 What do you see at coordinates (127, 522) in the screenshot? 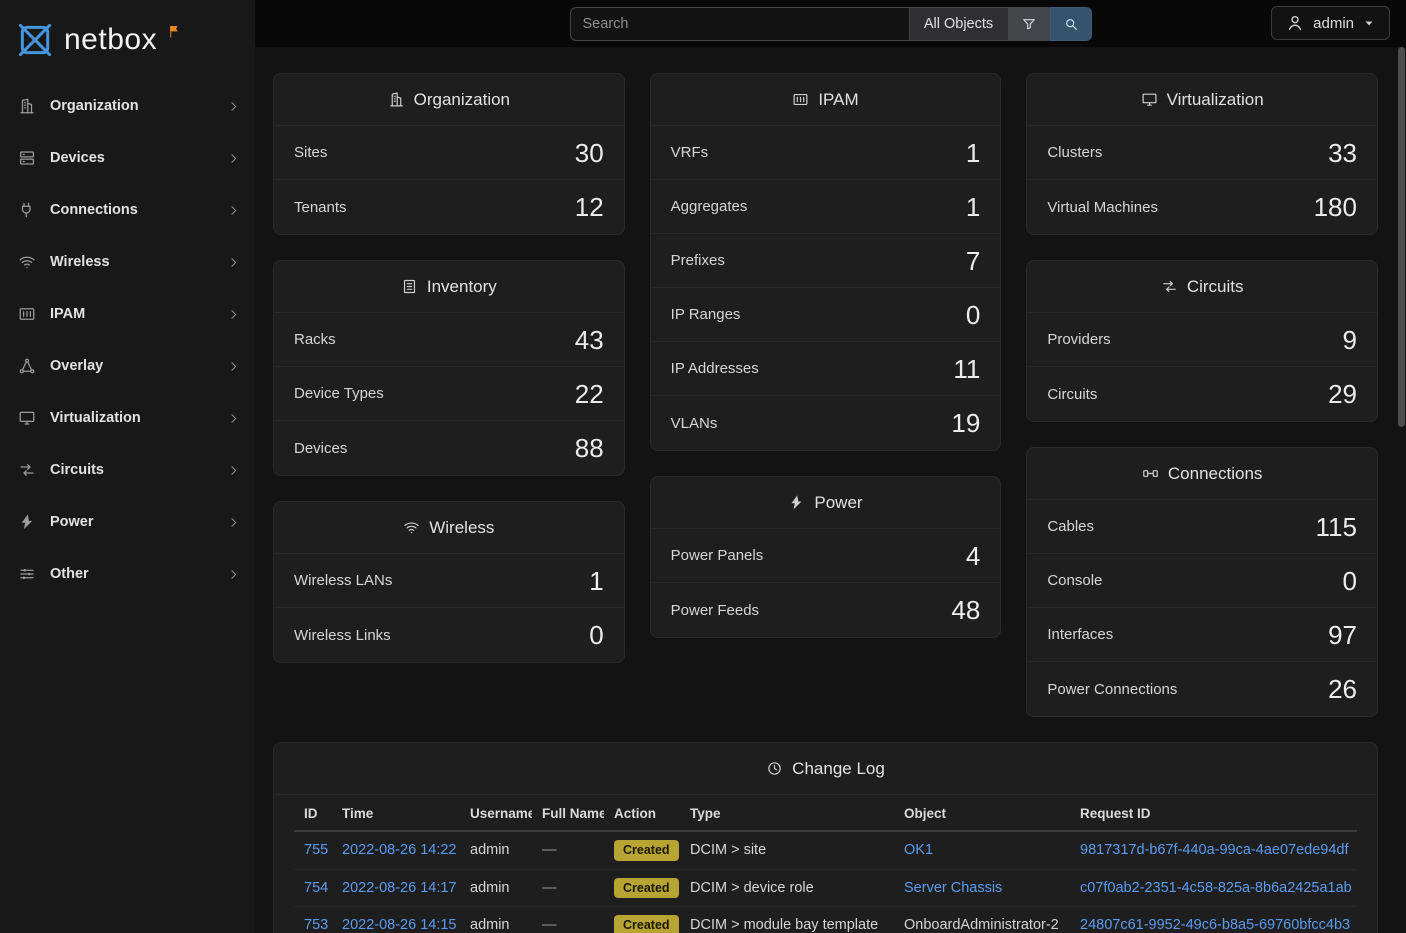
I see `sidebar-item-power: Power` at bounding box center [127, 522].